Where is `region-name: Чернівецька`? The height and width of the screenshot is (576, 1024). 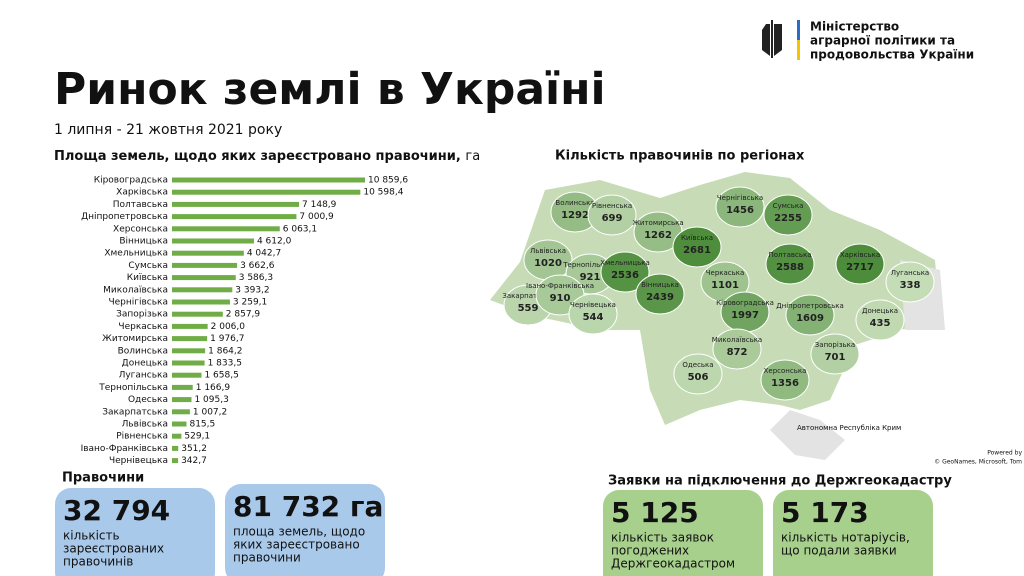
region-name: Чернівецька is located at coordinates (593, 305).